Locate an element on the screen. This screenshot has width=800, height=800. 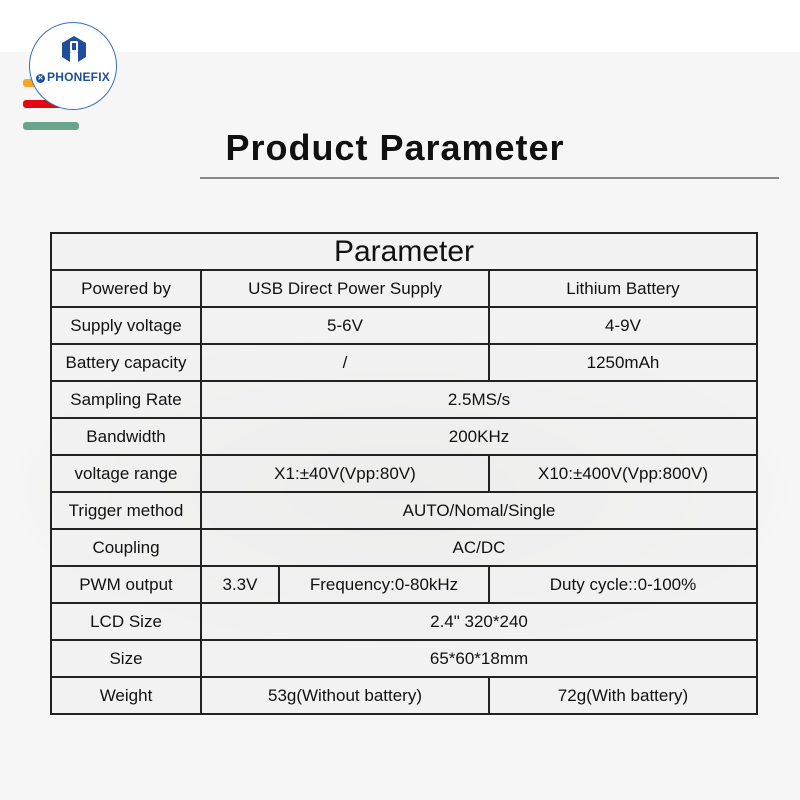
row-value: 53g(Without battery) is located at coordinates (345, 695).